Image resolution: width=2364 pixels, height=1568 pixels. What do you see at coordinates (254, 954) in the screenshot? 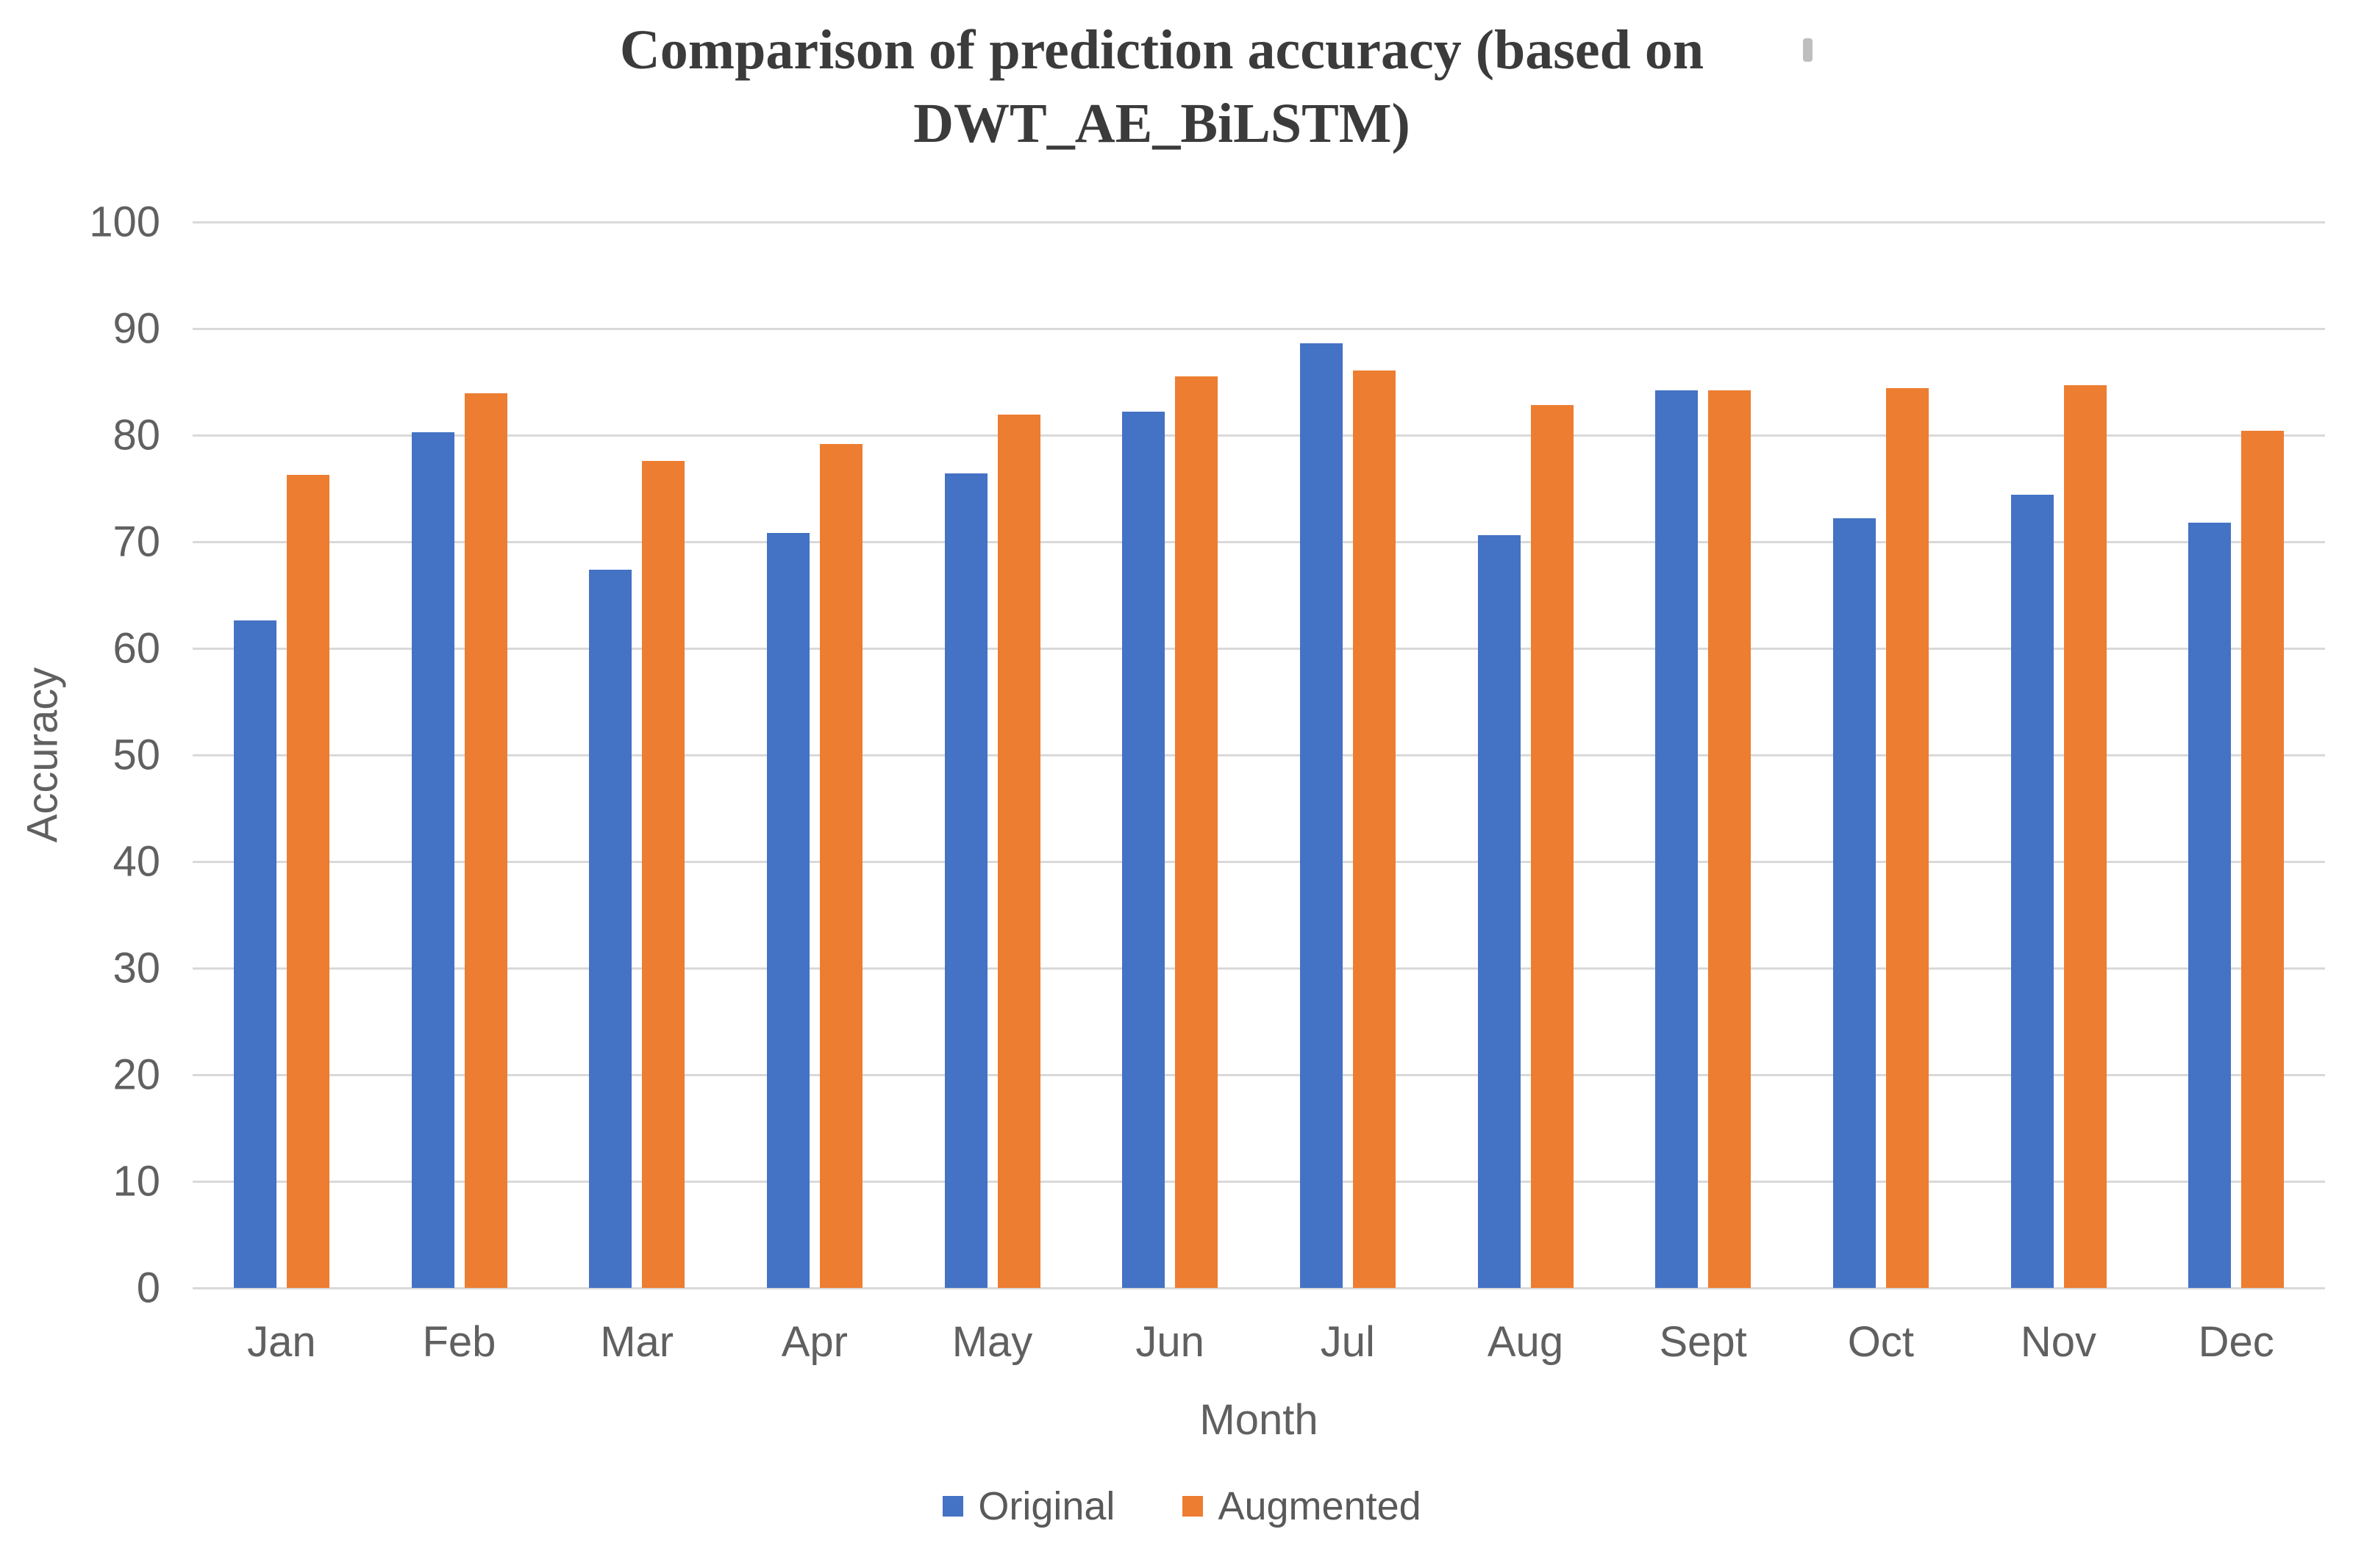
I see `bar-original-jan` at bounding box center [254, 954].